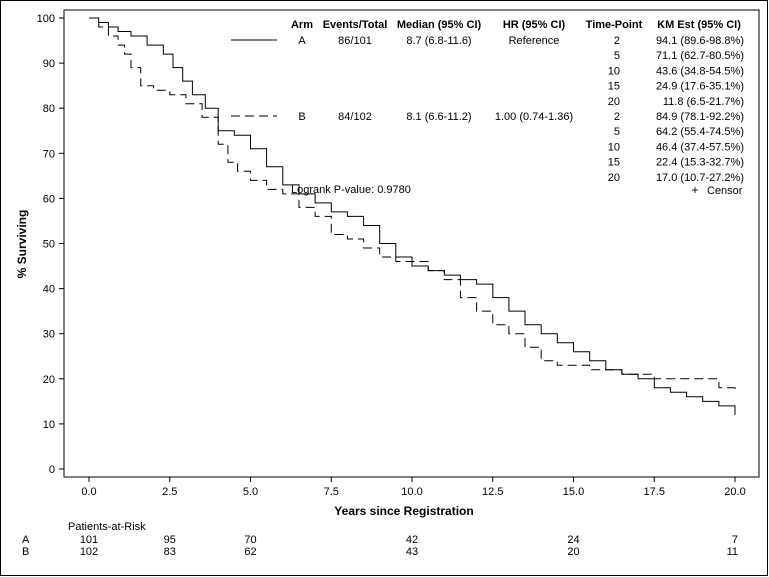  Describe the element at coordinates (25, 552) in the screenshot. I see `risk-row-arm: B` at that location.